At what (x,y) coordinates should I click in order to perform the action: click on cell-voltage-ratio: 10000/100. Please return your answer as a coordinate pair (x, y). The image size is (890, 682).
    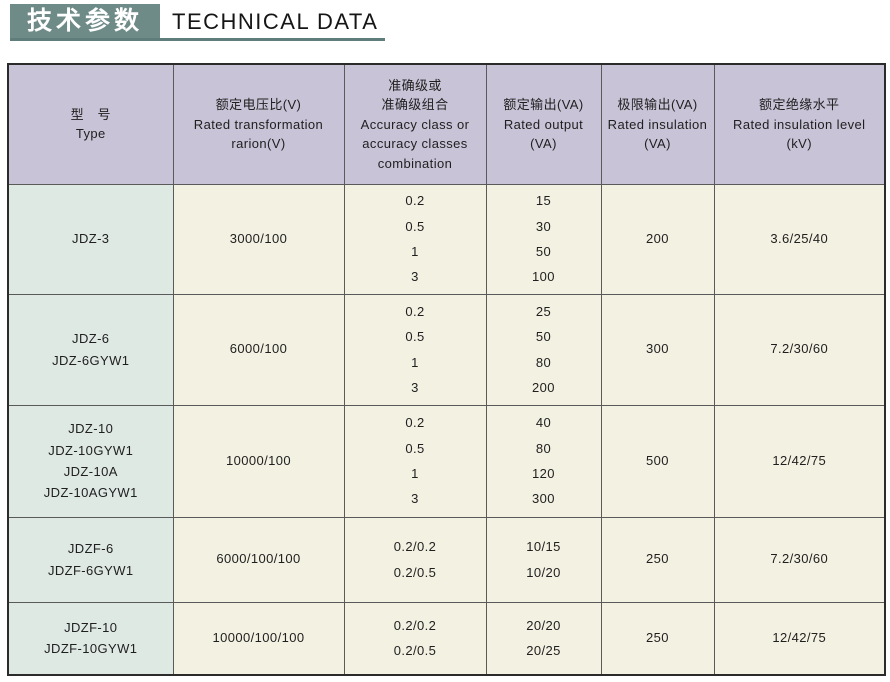
    Looking at the image, I should click on (258, 461).